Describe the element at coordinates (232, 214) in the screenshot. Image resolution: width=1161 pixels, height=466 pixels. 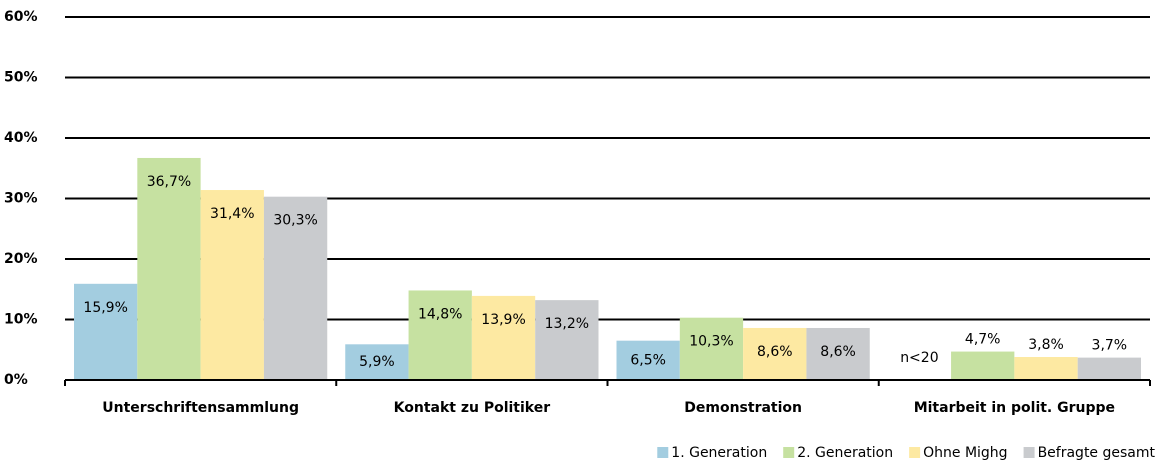
I see `value-label: 31,4%` at that location.